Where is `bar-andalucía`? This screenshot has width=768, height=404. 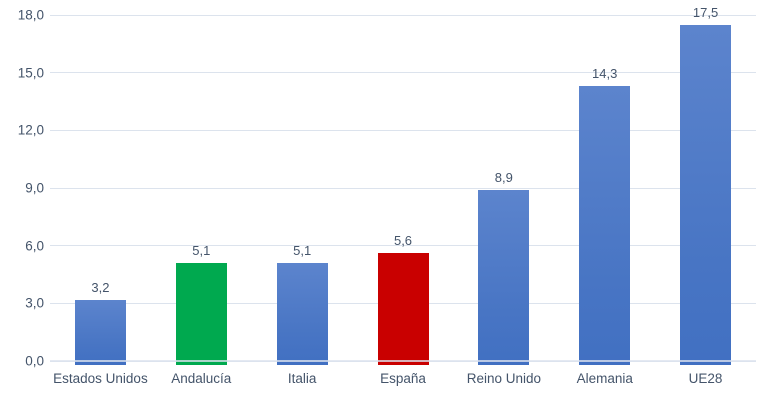 bar-andalucía is located at coordinates (201, 313).